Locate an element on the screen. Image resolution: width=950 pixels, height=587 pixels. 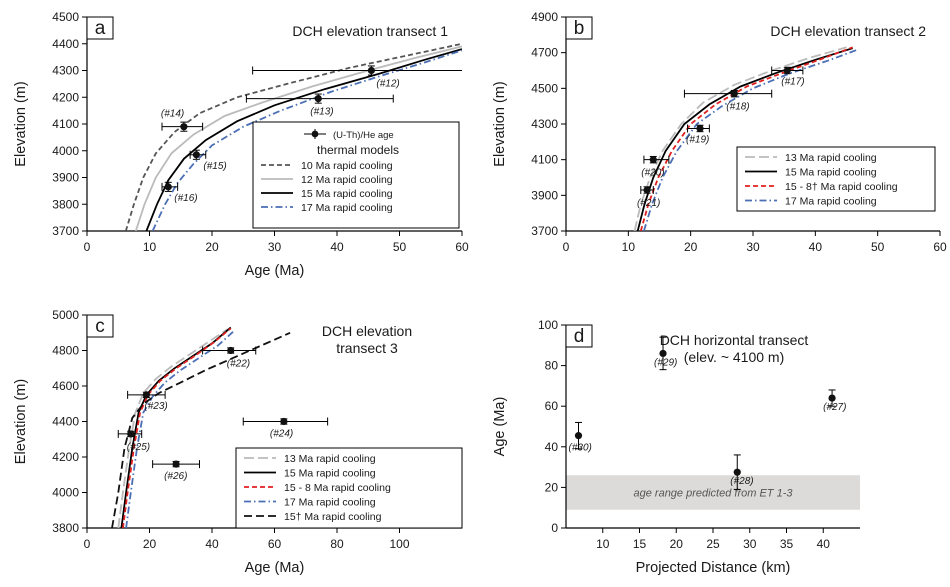
panel-title: DCH elevation is located at coordinates (367, 331).